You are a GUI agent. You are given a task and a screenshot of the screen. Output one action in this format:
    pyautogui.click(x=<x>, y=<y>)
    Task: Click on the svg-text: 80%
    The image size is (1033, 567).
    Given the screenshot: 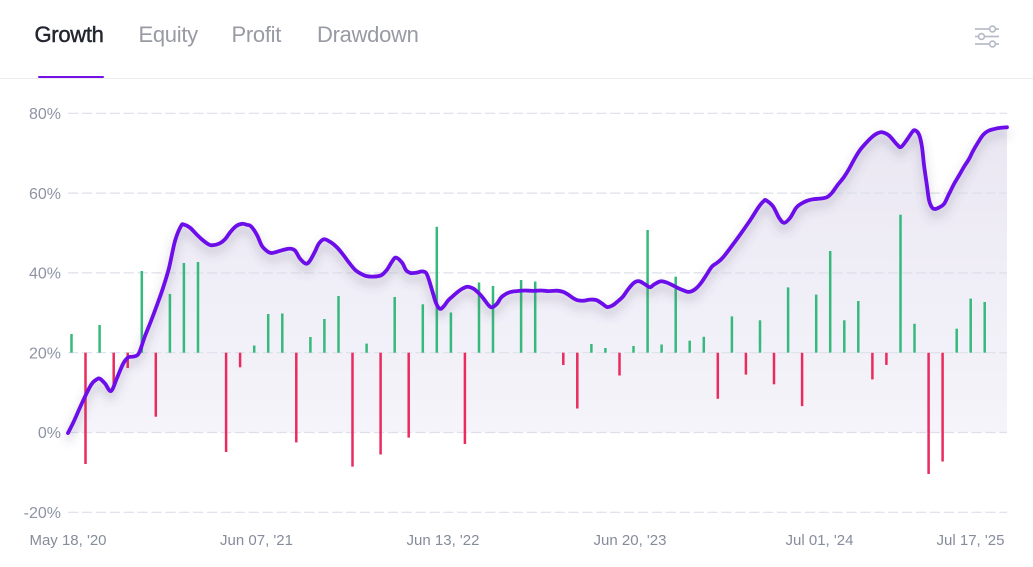 What is the action you would take?
    pyautogui.click(x=45, y=114)
    